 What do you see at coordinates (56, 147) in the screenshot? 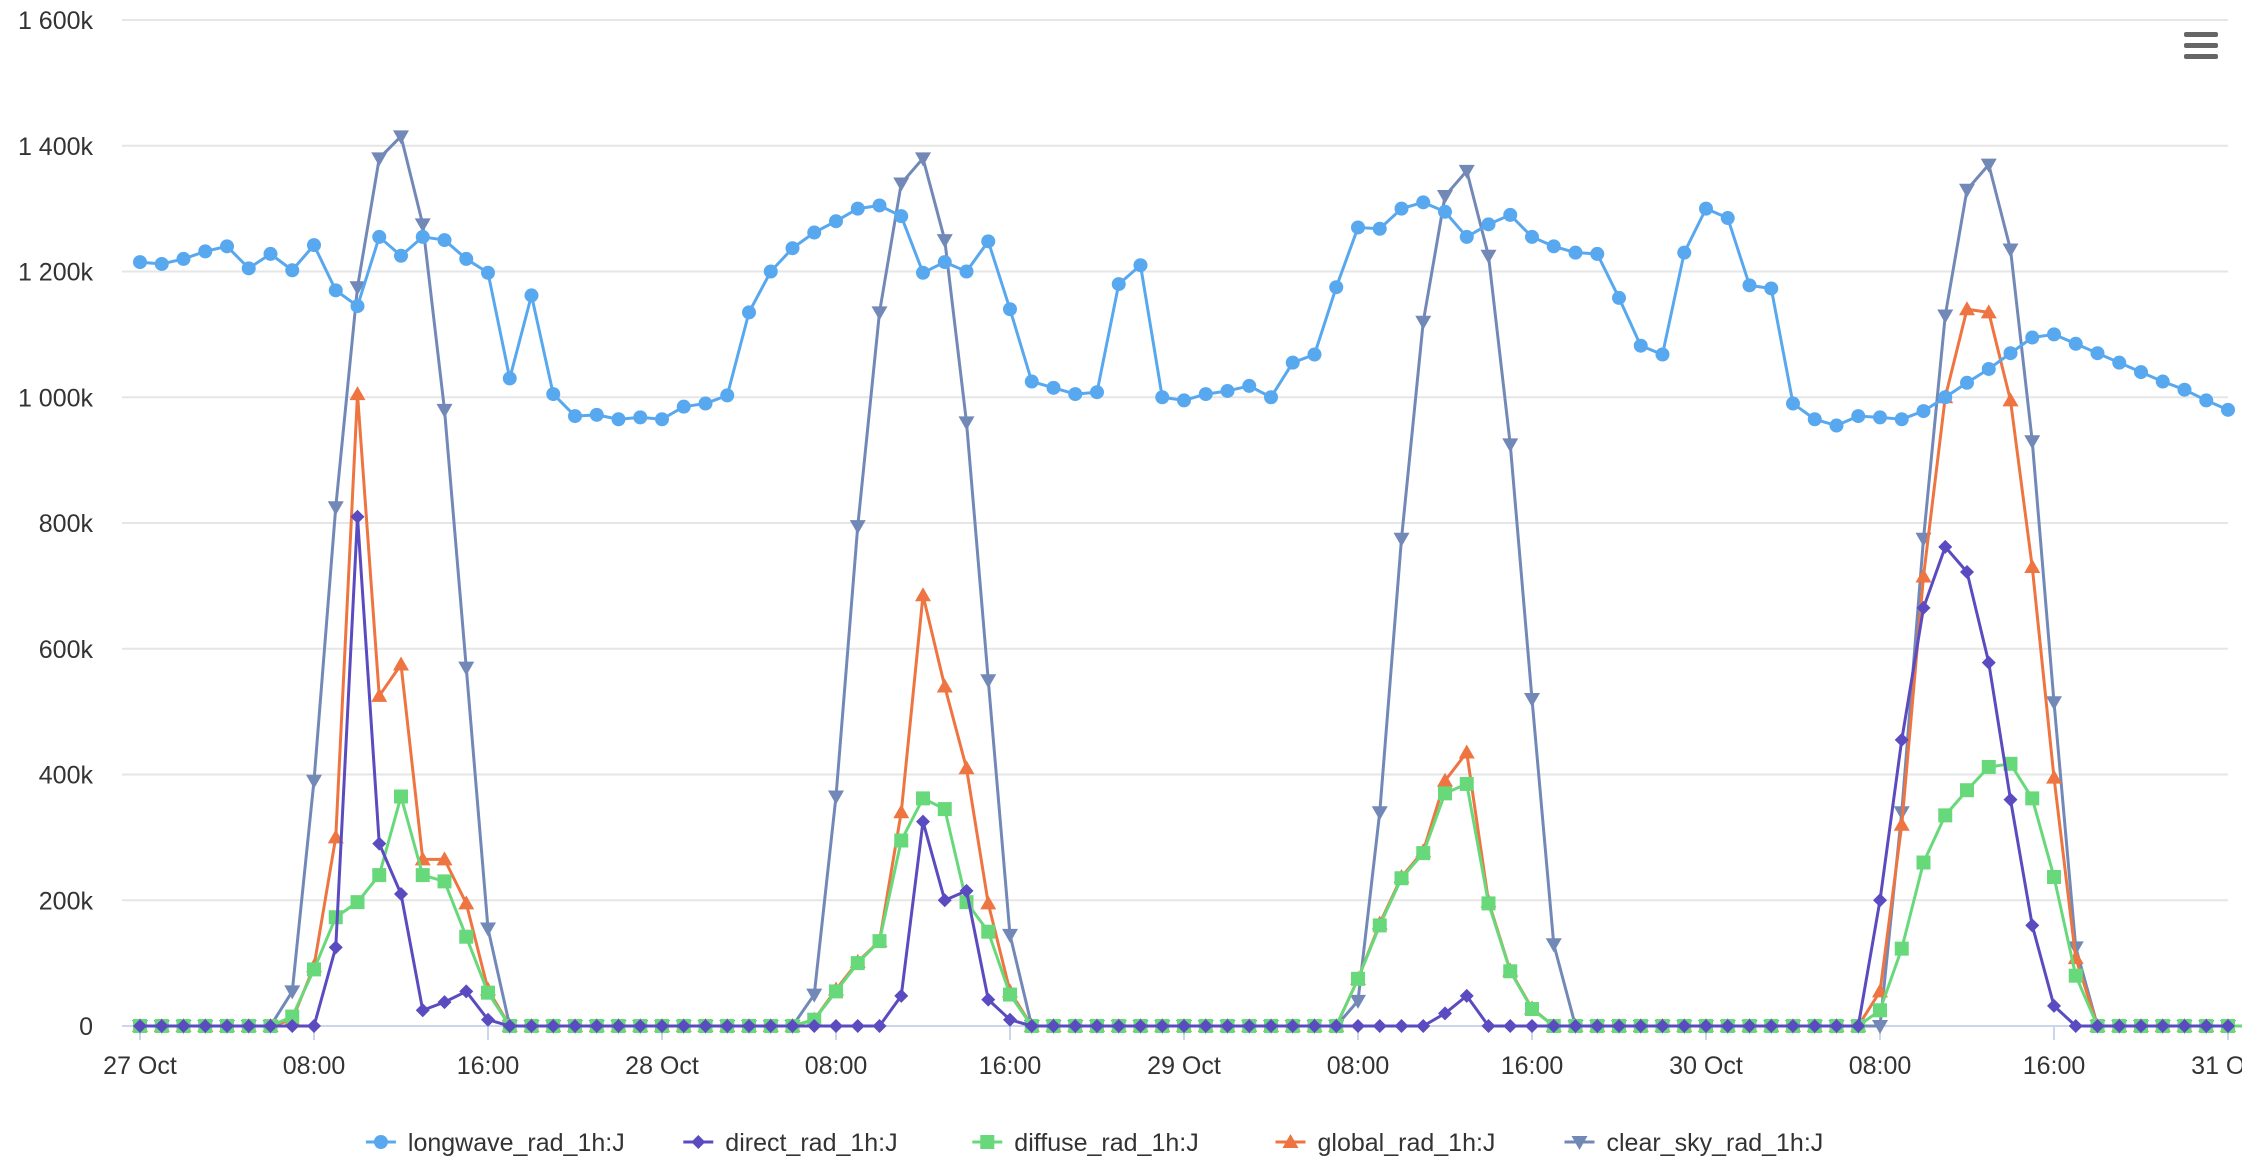
I see `y-tick-label: 1 400k` at bounding box center [56, 147].